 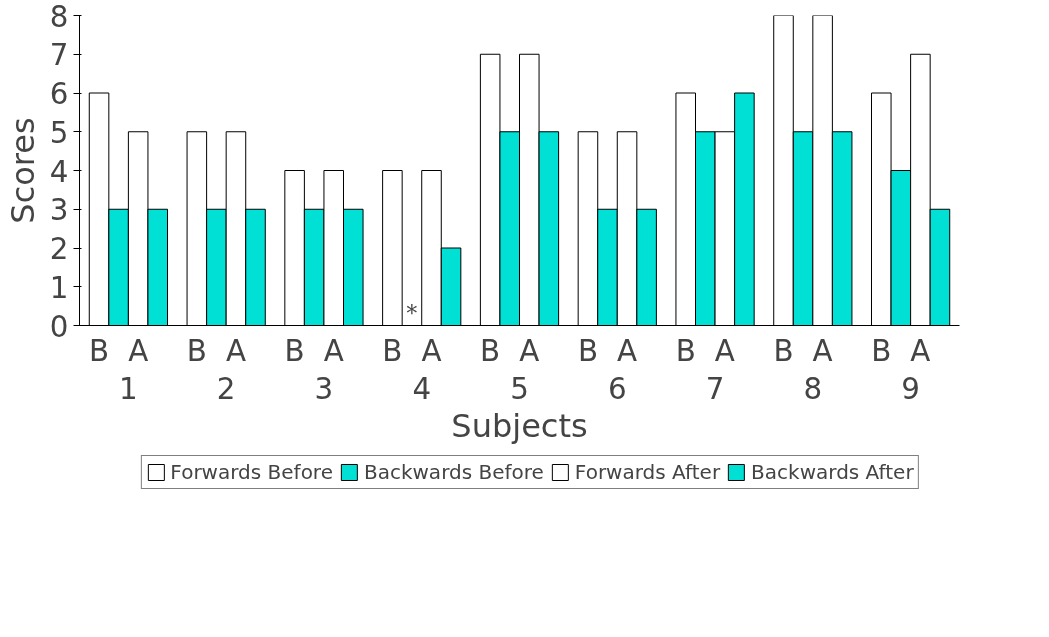 I want to click on annotation: *, so click(x=412, y=313).